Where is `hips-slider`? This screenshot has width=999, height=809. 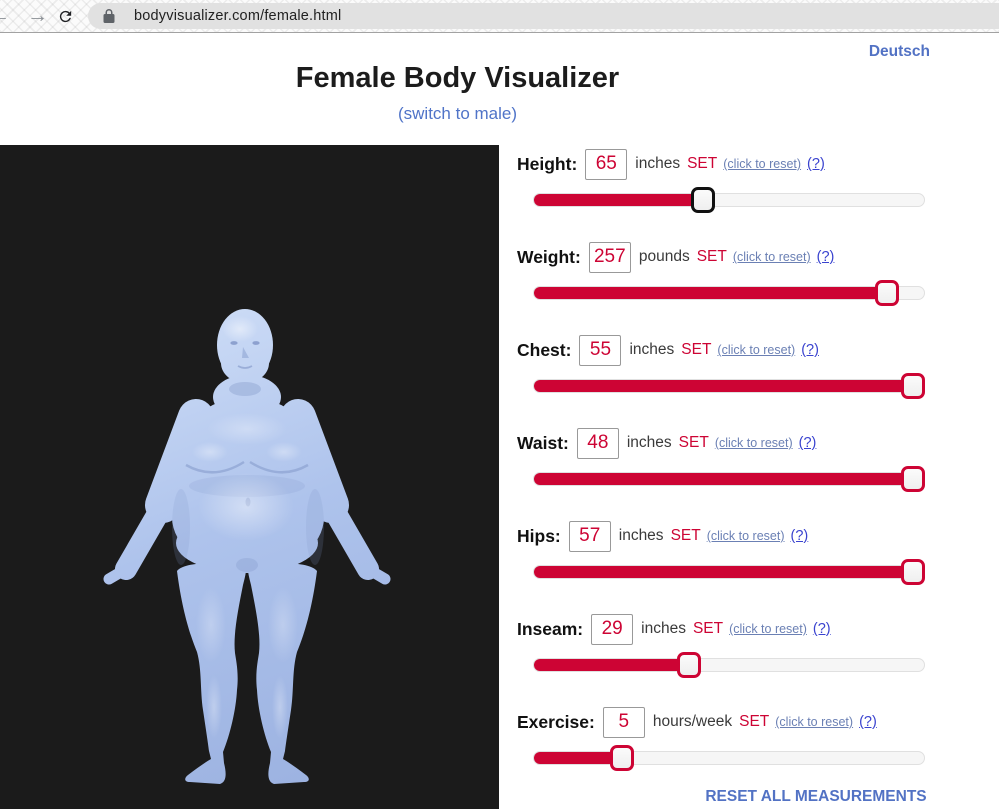
hips-slider is located at coordinates (729, 572).